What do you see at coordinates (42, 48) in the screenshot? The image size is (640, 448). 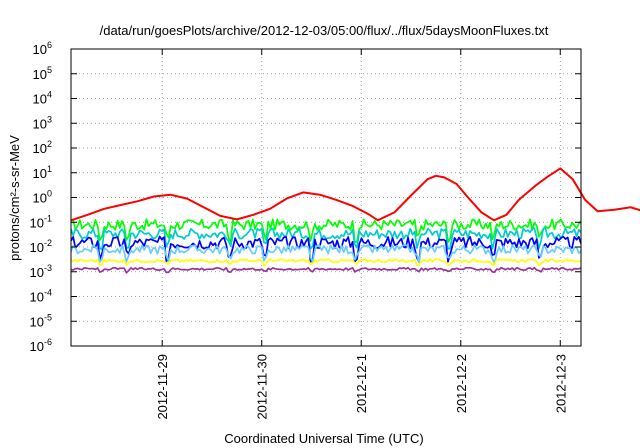 I see `y-tick-label: 10⁶` at bounding box center [42, 48].